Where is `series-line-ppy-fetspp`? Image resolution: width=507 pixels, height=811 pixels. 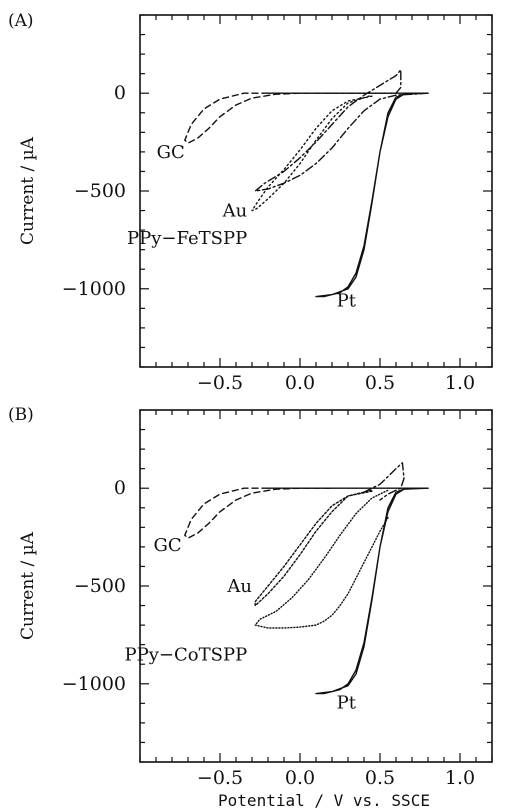 series-line-ppy-fetspp is located at coordinates (341, 130).